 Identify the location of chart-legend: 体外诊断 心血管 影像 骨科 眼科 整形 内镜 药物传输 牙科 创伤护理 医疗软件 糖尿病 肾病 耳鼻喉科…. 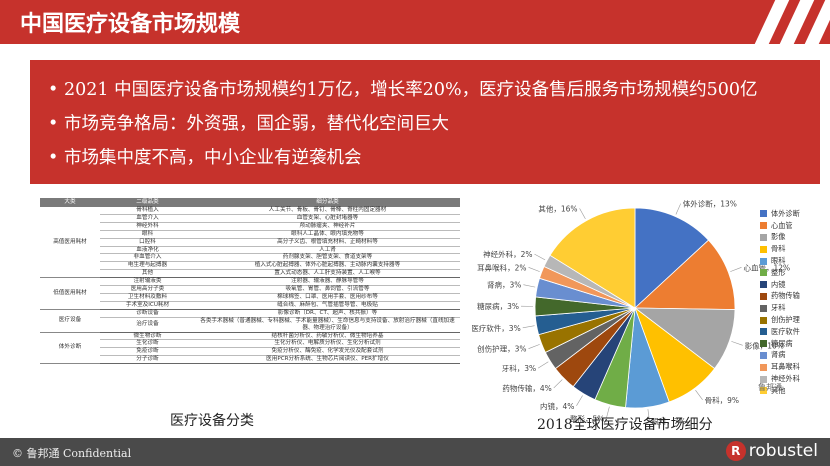
(780, 302).